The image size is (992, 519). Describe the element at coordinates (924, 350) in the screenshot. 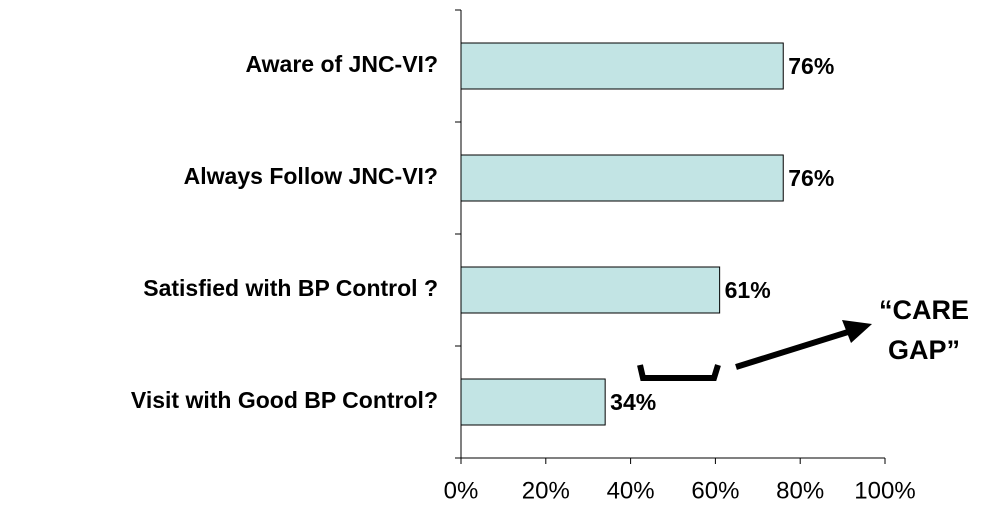

I see `annotation: GAP”` at that location.